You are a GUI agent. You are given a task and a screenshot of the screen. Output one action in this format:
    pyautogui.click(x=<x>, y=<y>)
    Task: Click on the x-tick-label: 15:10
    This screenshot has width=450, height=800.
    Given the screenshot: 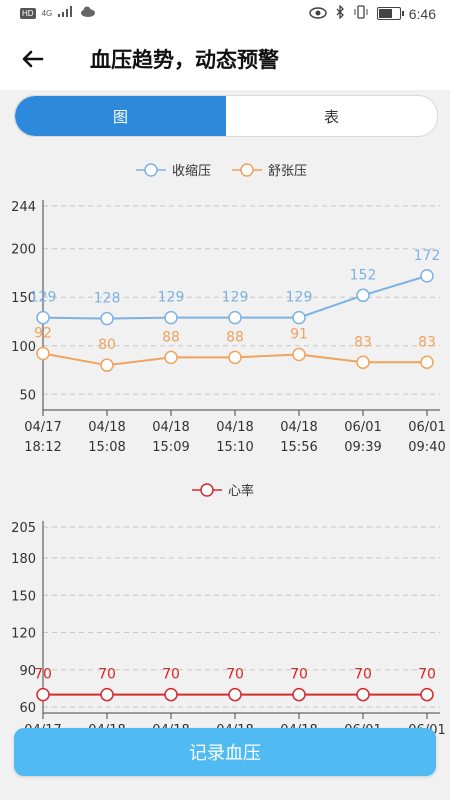 What is the action you would take?
    pyautogui.click(x=234, y=447)
    